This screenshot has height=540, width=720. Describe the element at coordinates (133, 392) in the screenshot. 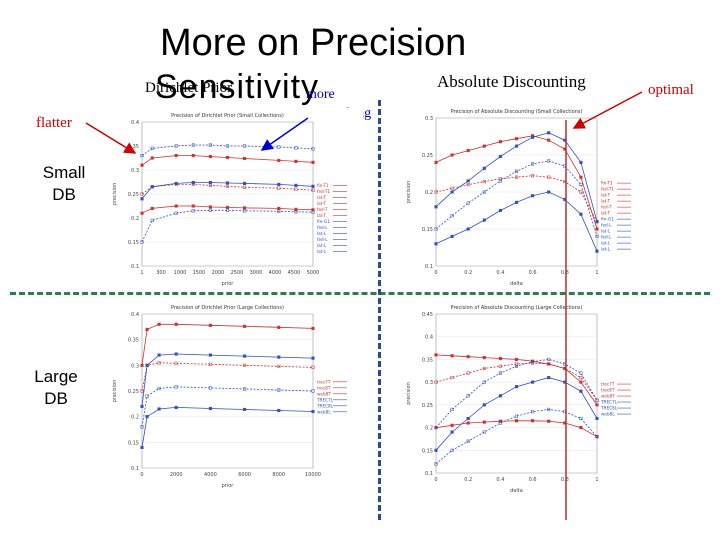

I see `y-tick-label: 0.25` at that location.